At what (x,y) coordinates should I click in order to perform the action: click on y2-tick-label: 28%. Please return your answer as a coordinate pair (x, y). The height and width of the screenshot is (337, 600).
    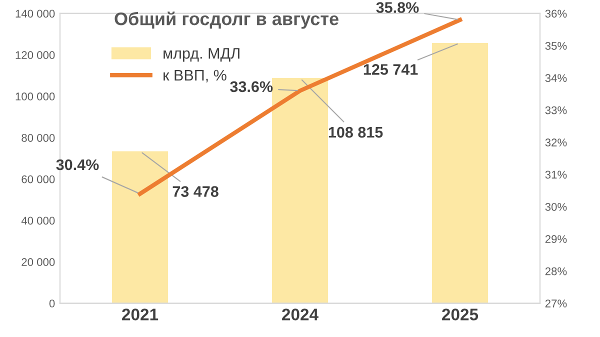
    Looking at the image, I should click on (556, 271).